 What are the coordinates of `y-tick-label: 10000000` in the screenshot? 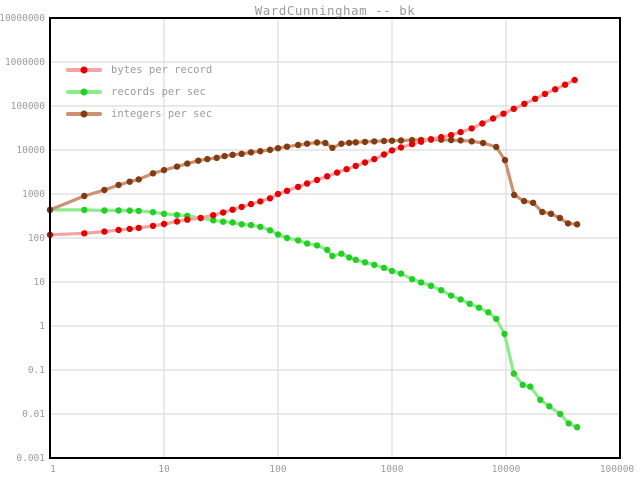 It's located at (22, 18).